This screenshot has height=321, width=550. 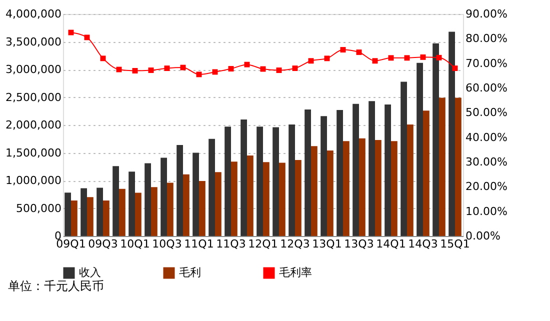 What do you see at coordinates (487, 39) in the screenshot?
I see `y2-tick-label: 80.00%` at bounding box center [487, 39].